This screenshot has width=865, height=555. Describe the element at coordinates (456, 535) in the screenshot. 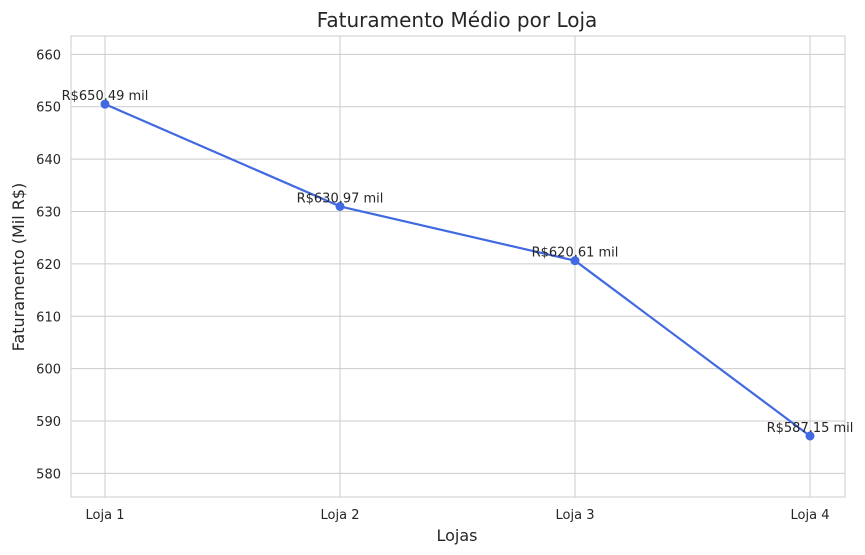

I see `x-axis-label: Lojas` at that location.